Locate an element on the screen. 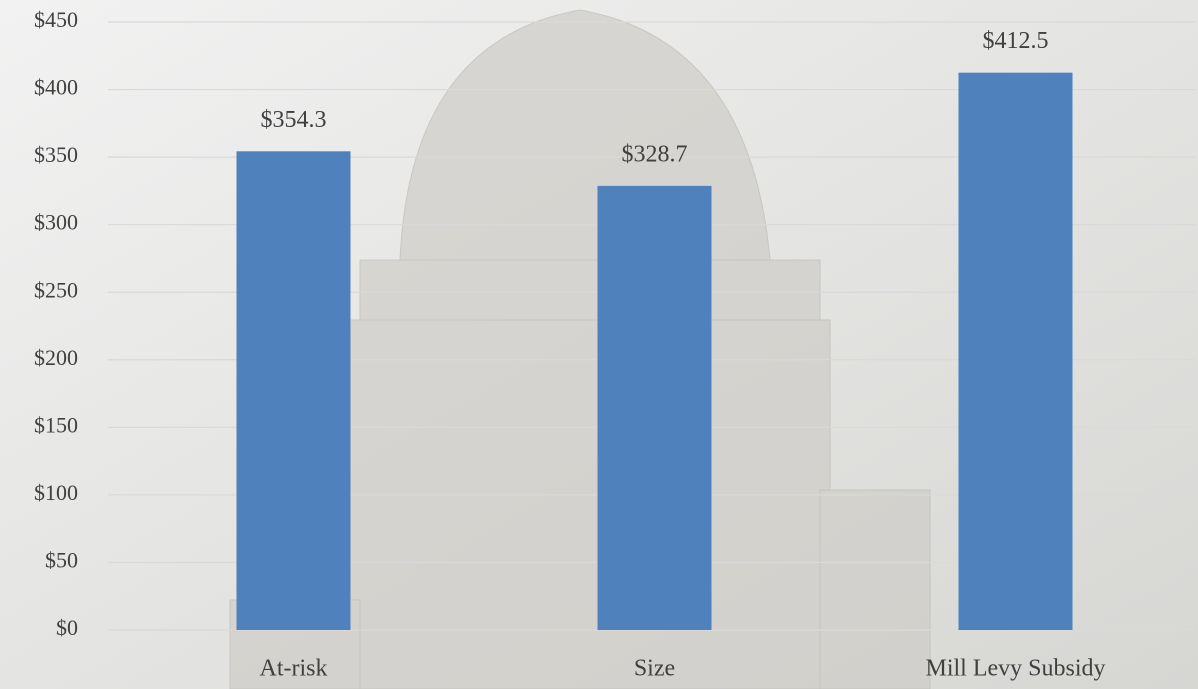 The height and width of the screenshot is (689, 1198). value-label: $328.7 is located at coordinates (655, 154).